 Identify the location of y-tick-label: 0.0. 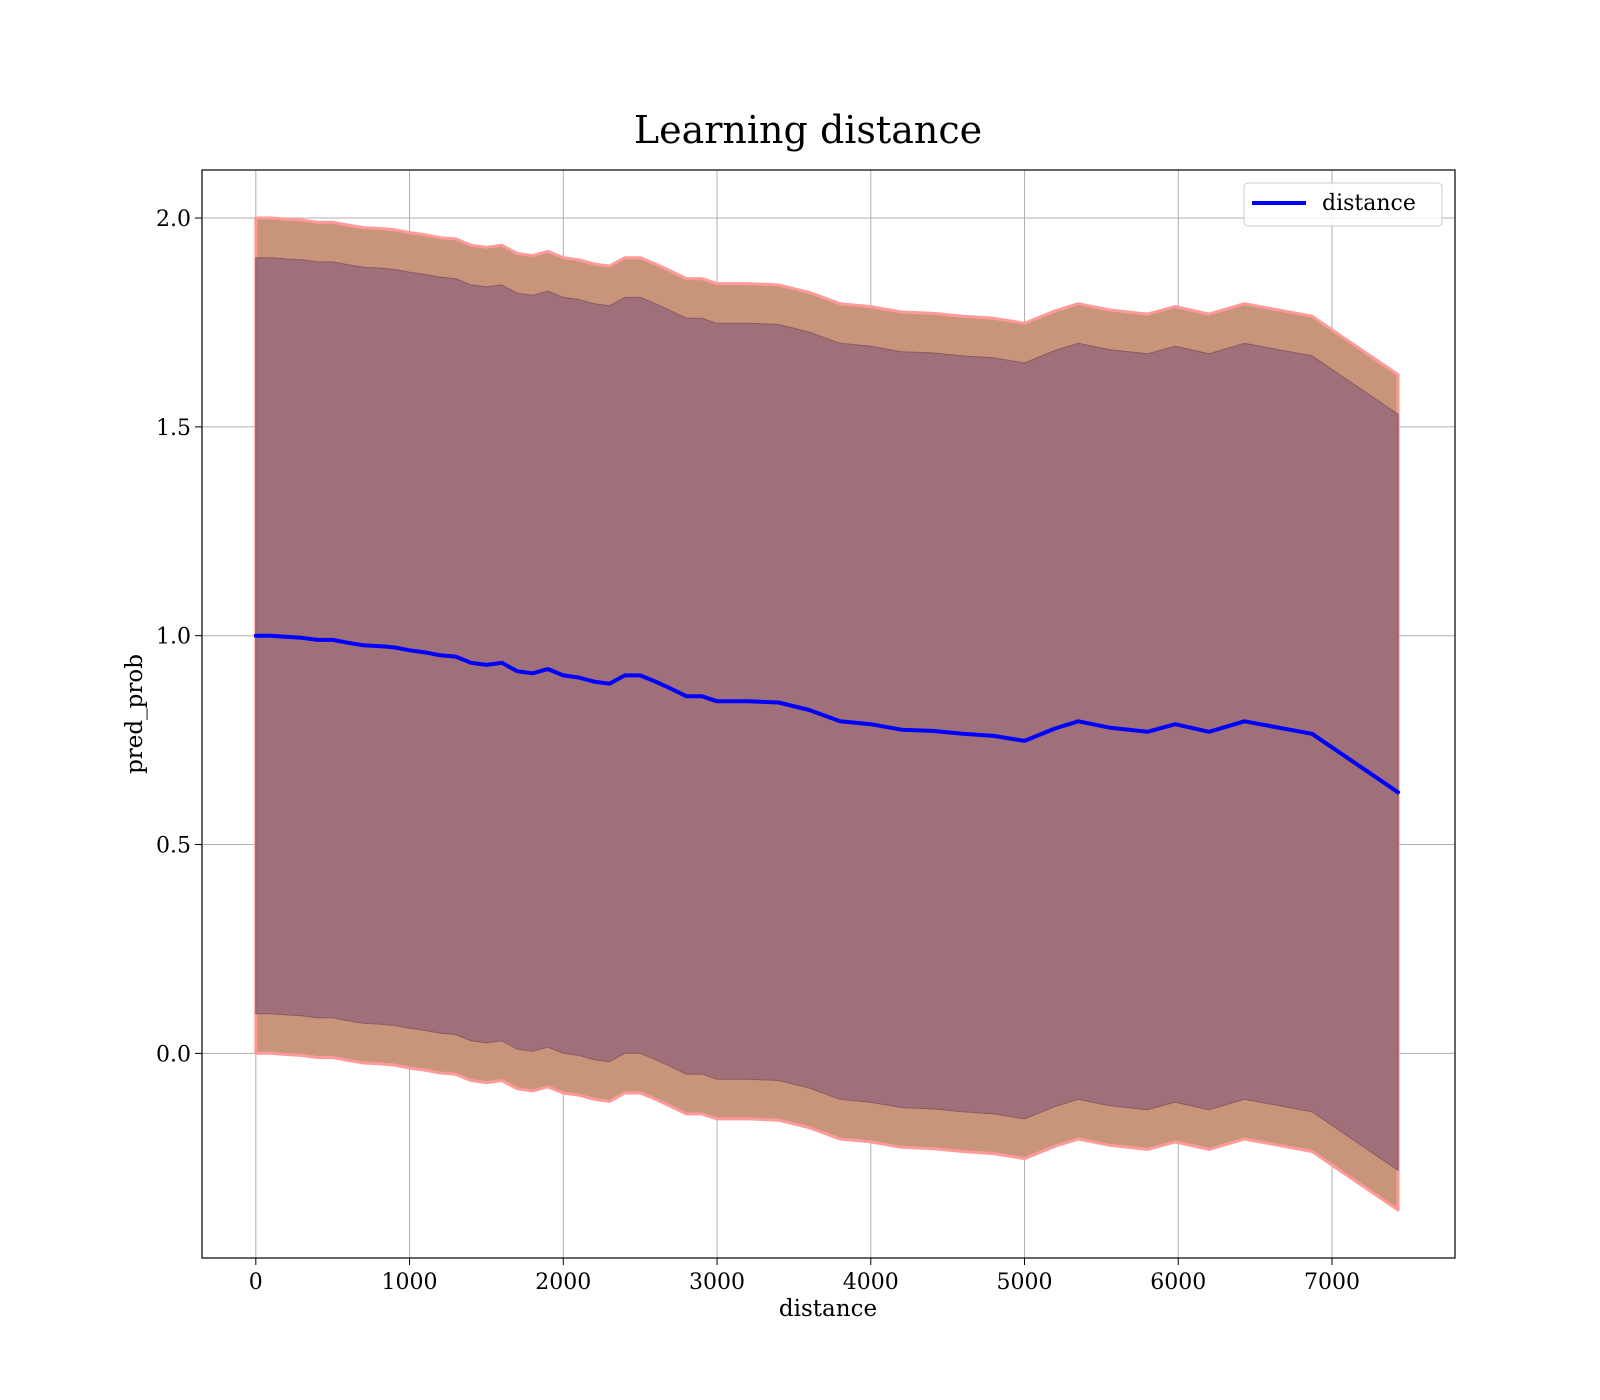
(173, 1054).